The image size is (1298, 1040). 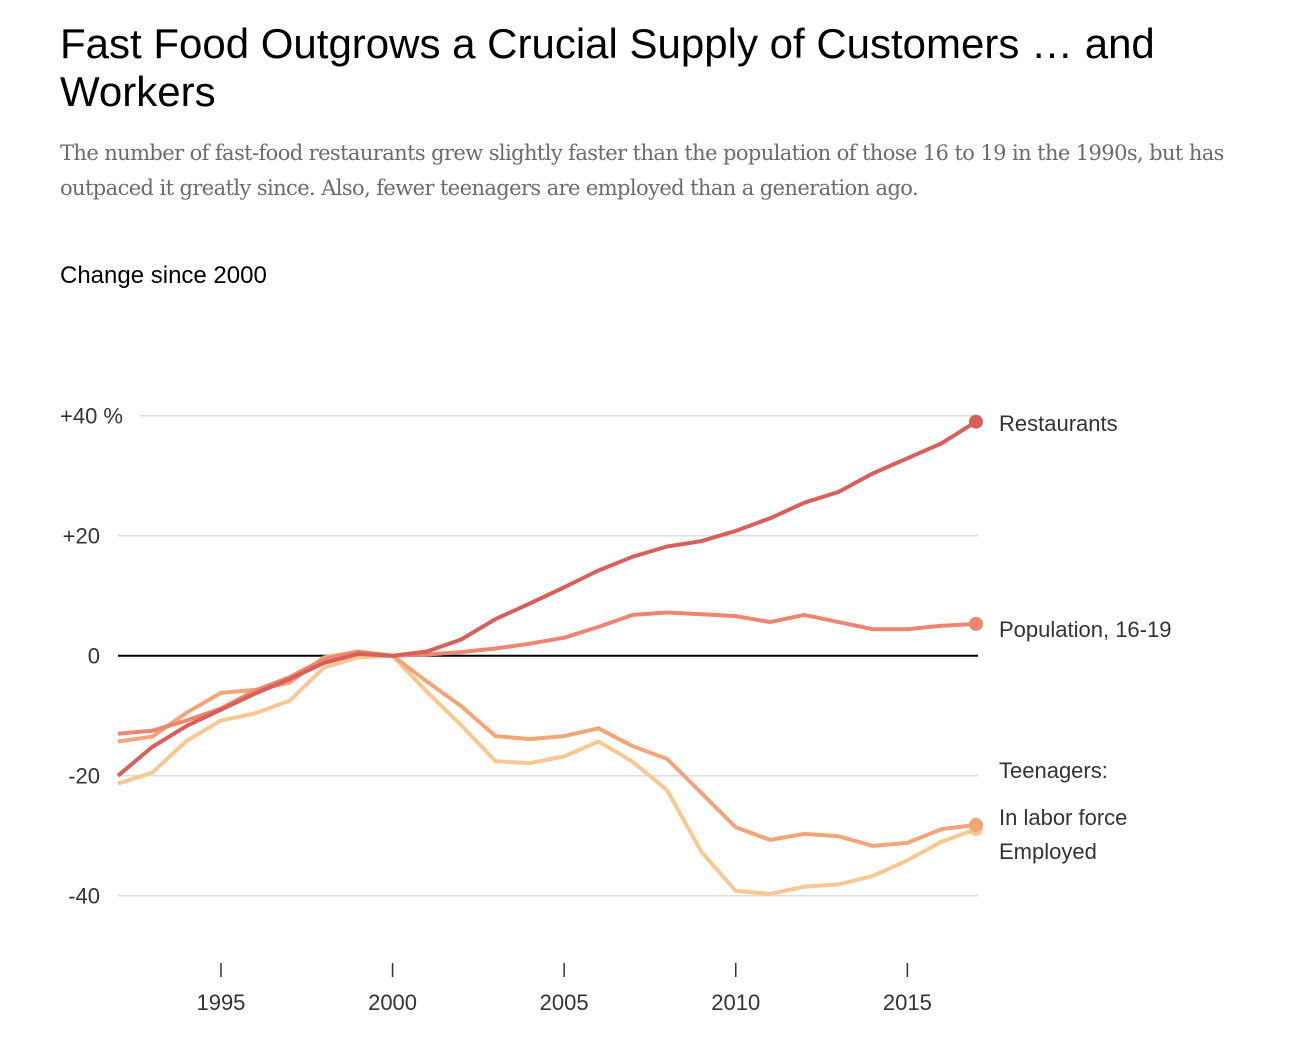 I want to click on y-tick-label: 0, so click(x=94, y=656).